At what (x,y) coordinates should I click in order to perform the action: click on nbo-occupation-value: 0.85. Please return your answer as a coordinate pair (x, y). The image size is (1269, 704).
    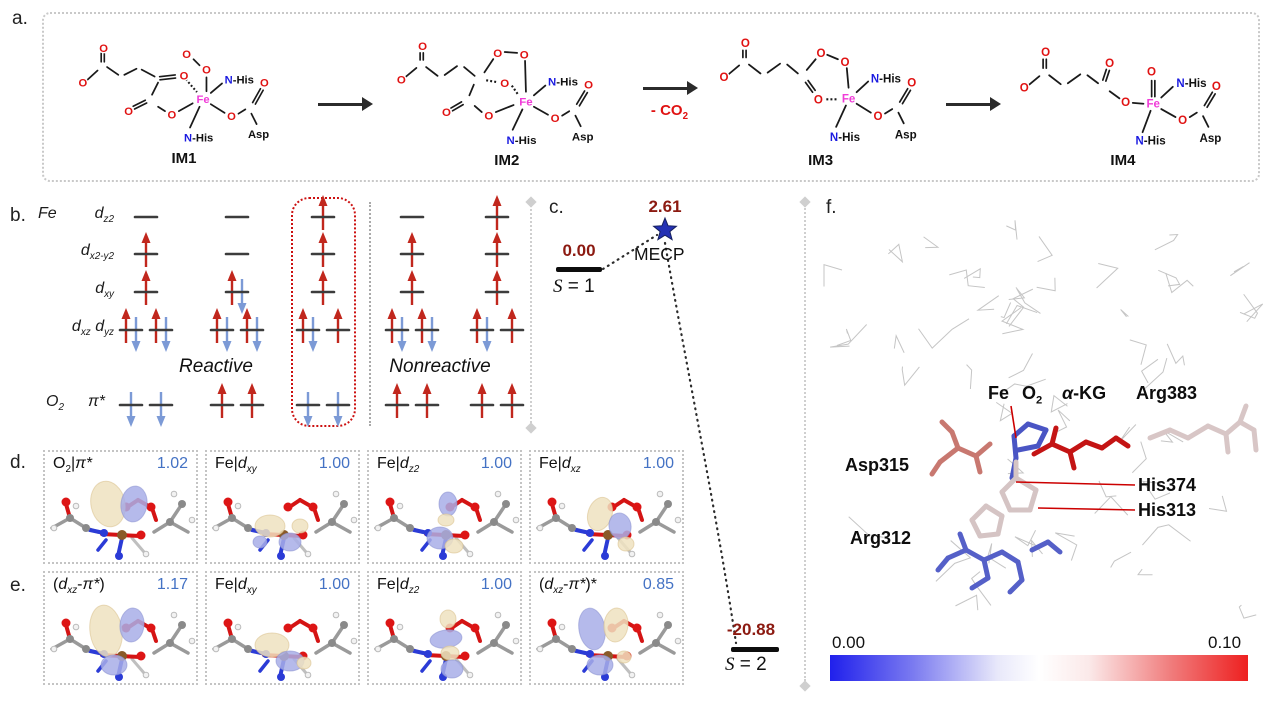
    Looking at the image, I should click on (658, 584).